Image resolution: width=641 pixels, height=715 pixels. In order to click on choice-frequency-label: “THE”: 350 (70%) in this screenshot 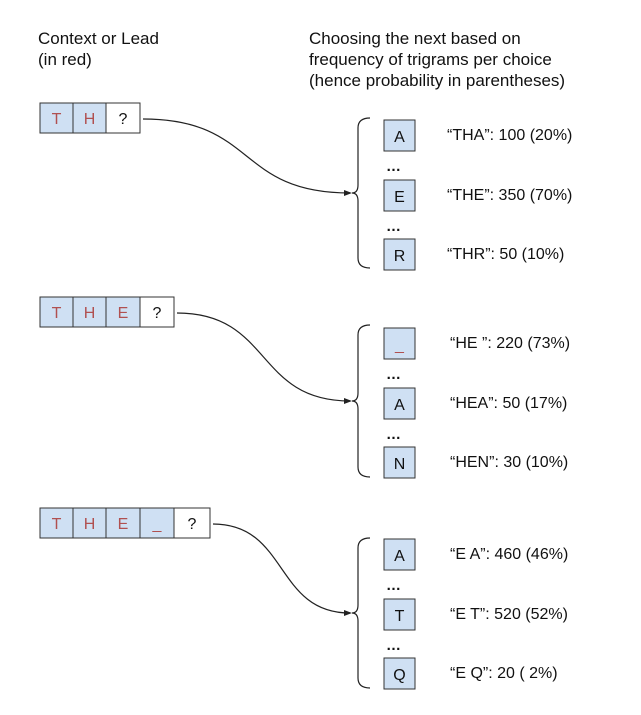, I will do `click(509, 195)`.